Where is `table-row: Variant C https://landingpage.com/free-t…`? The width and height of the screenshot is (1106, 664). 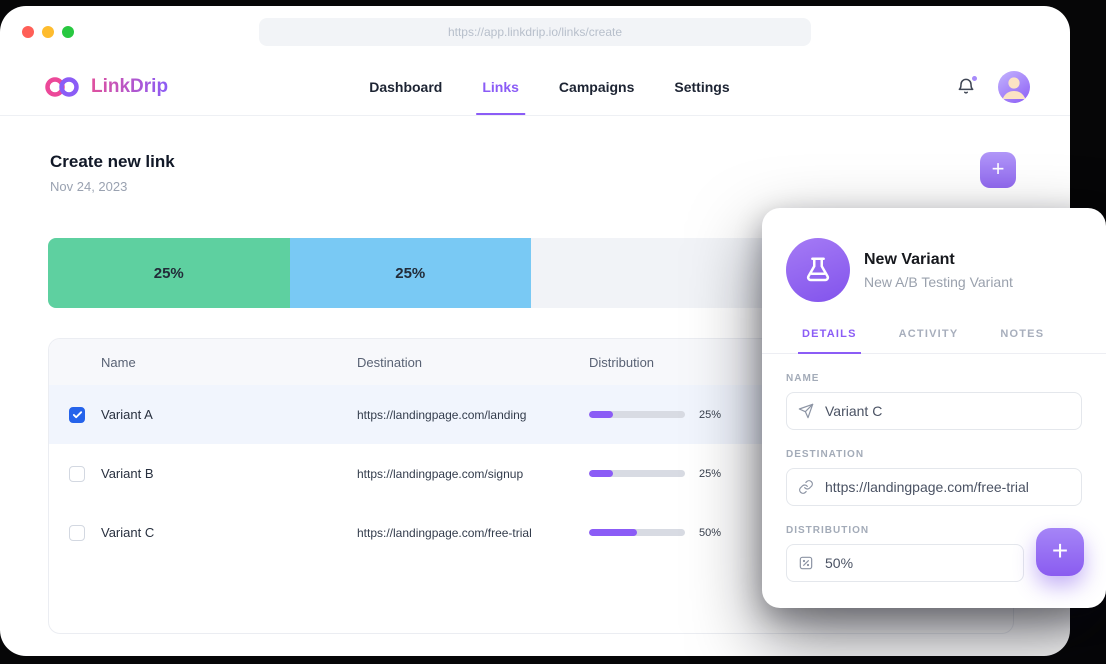
table-row: Variant C https://landingpage.com/free-t… is located at coordinates (531, 532).